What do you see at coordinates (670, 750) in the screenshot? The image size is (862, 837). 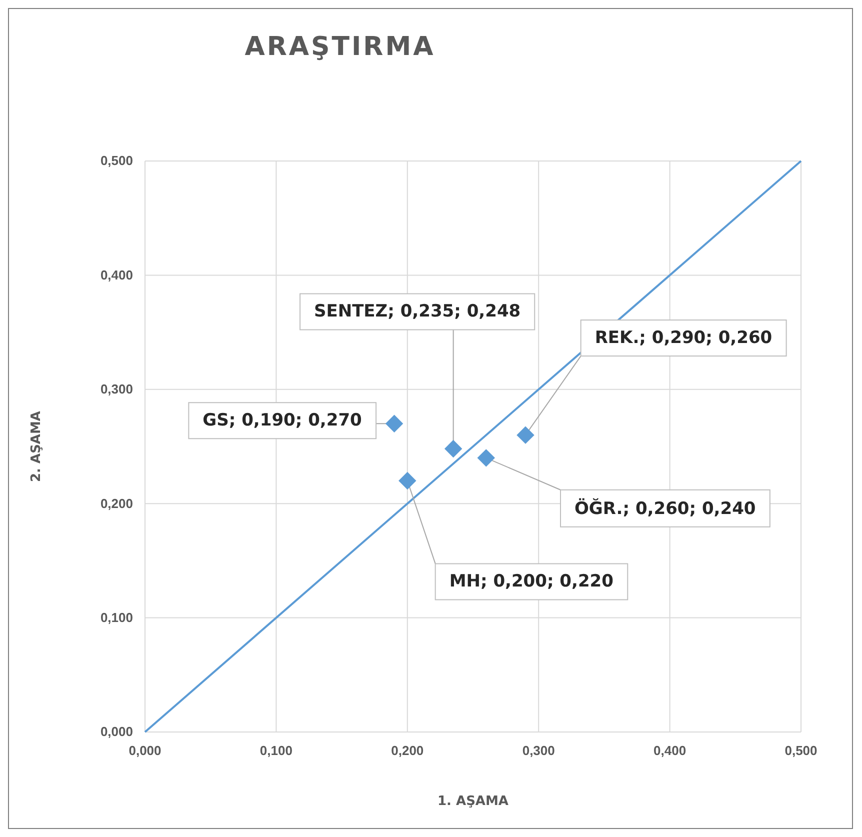 I see `x-tick-label: 0,400` at bounding box center [670, 750].